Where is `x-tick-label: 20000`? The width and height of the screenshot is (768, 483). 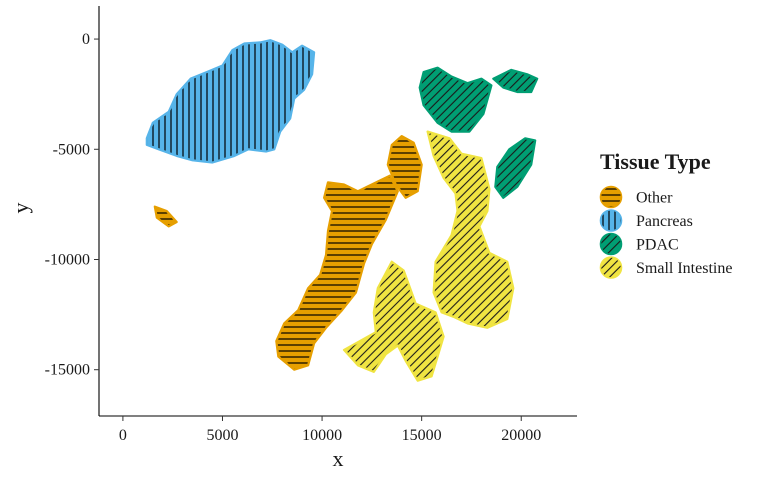
x-tick-label: 20000 is located at coordinates (521, 435).